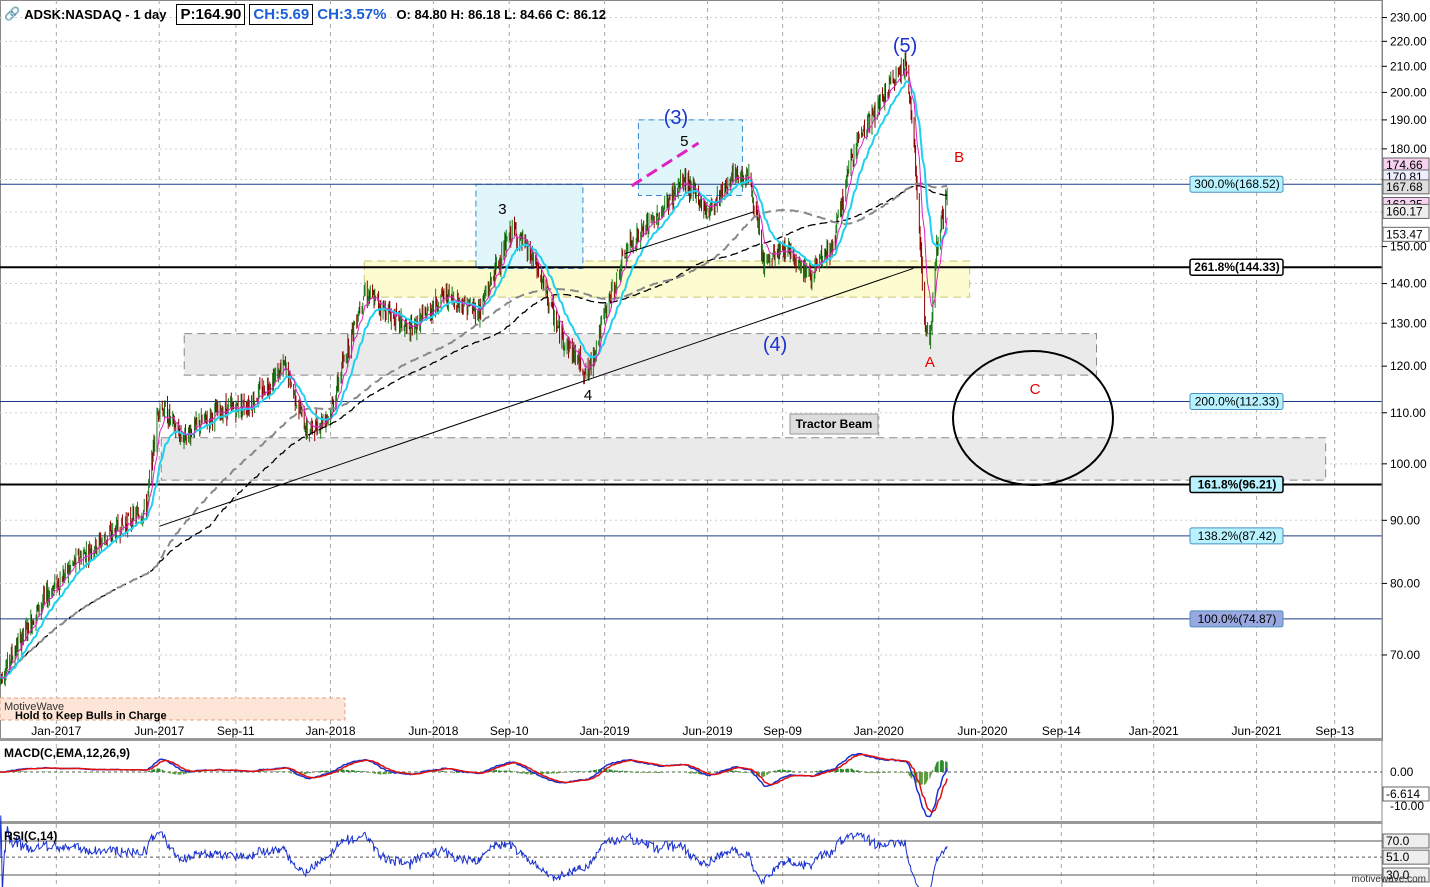  Describe the element at coordinates (1154, 731) in the screenshot. I see `x-tick-label: Jan-2021` at that location.